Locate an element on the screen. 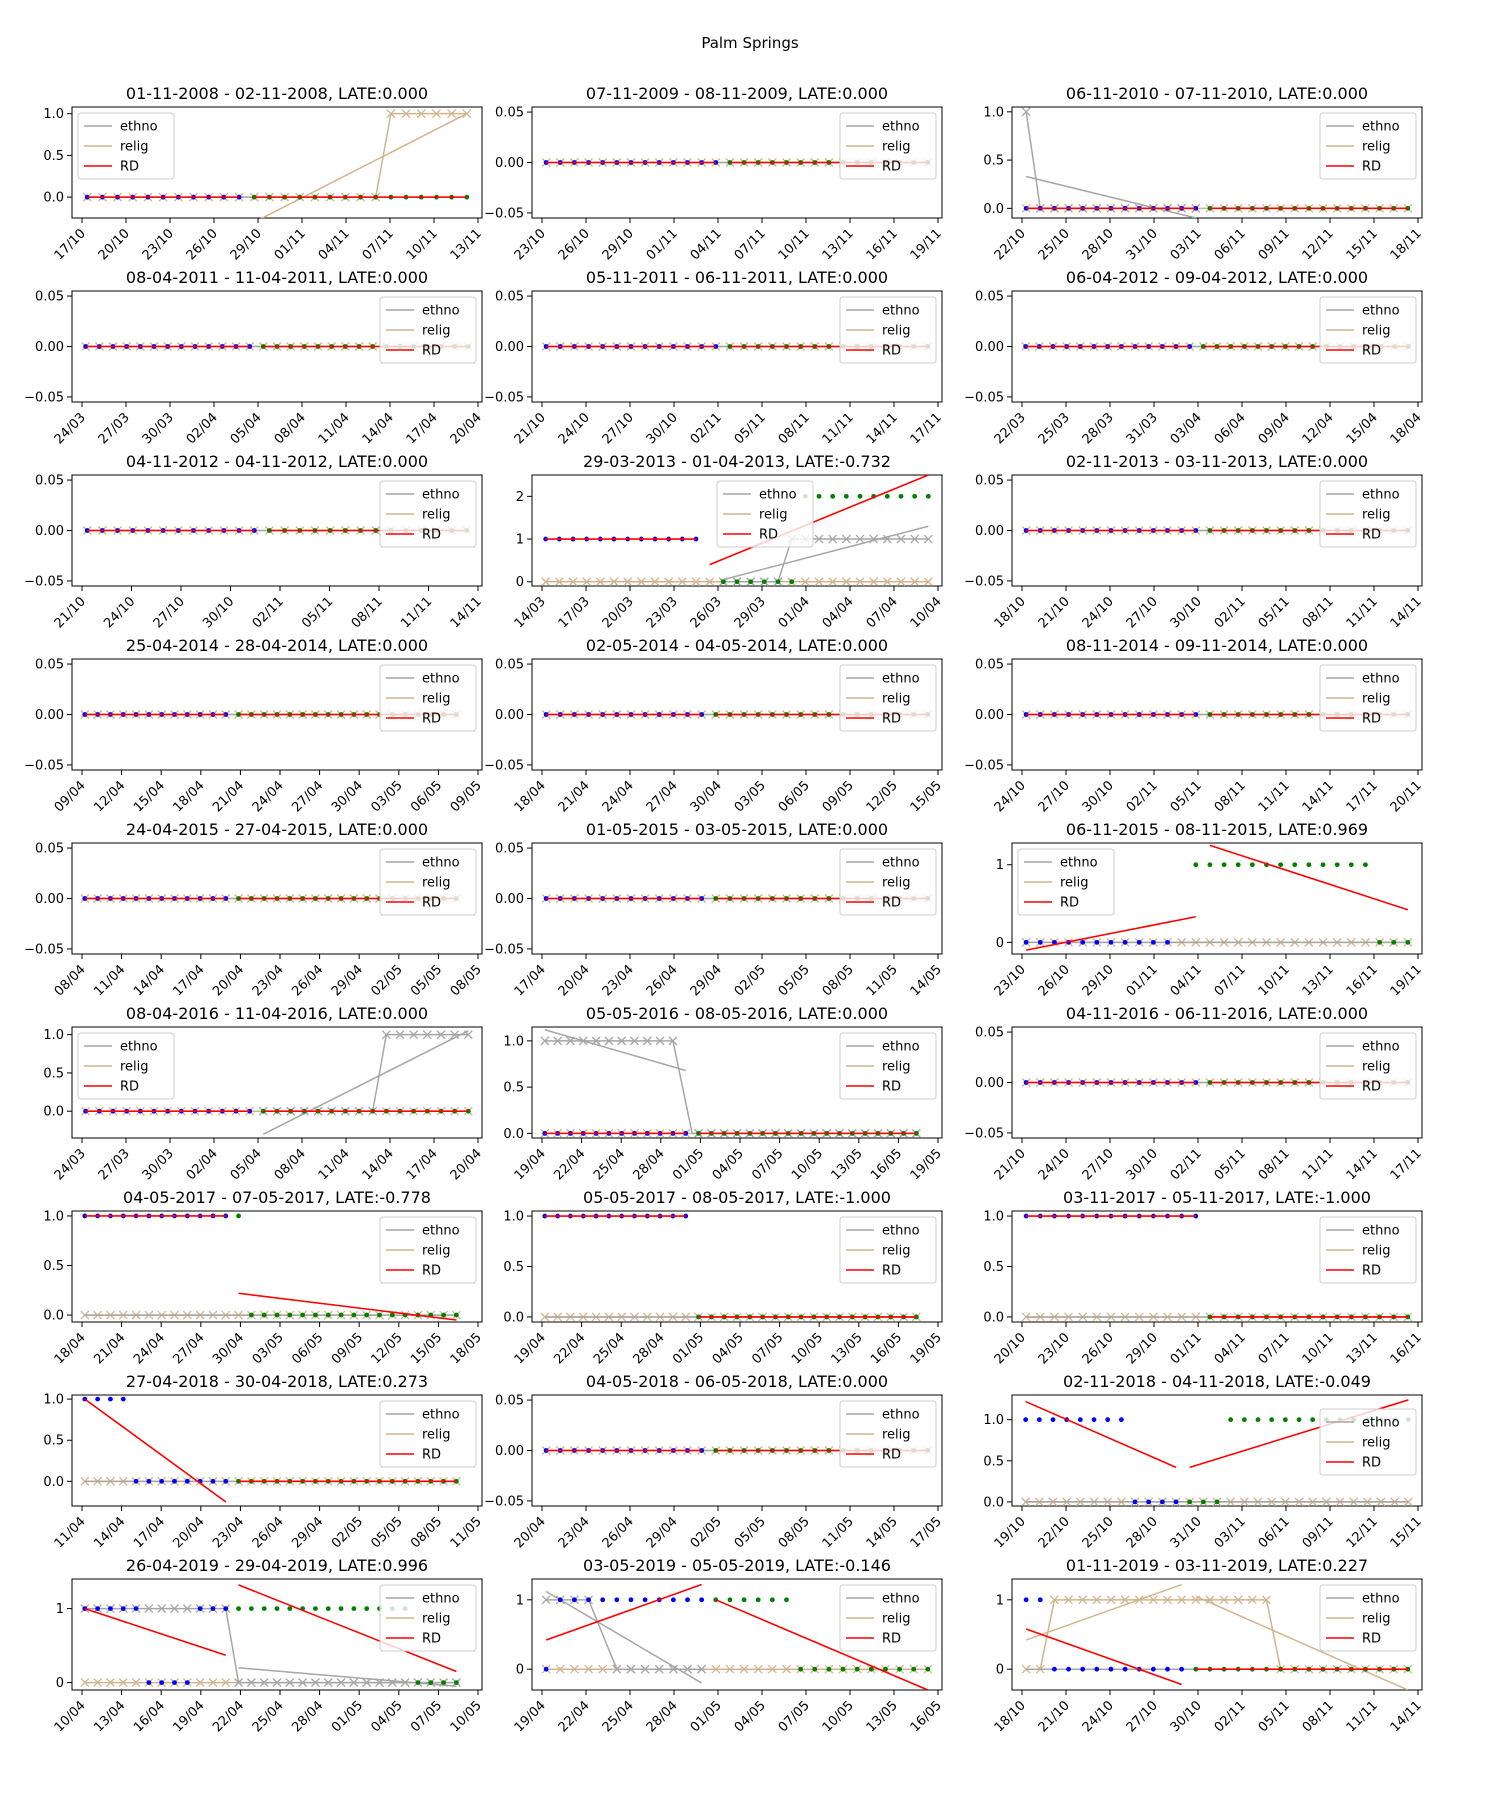 The width and height of the screenshot is (1500, 1800). x-tick-label: 11/05 is located at coordinates (466, 1532).